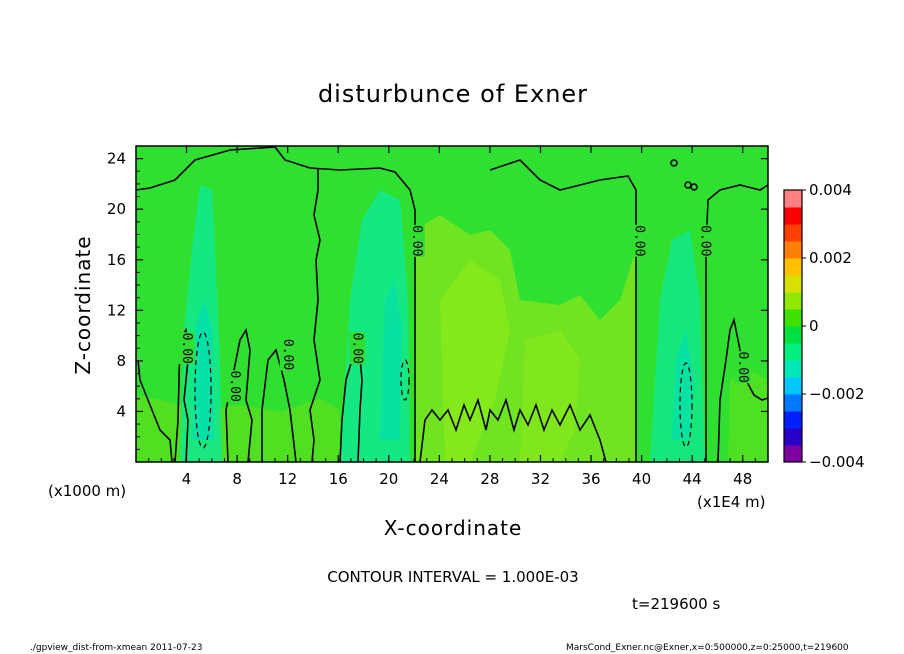  Describe the element at coordinates (590, 479) in the screenshot. I see `x-tick-label: 36` at that location.